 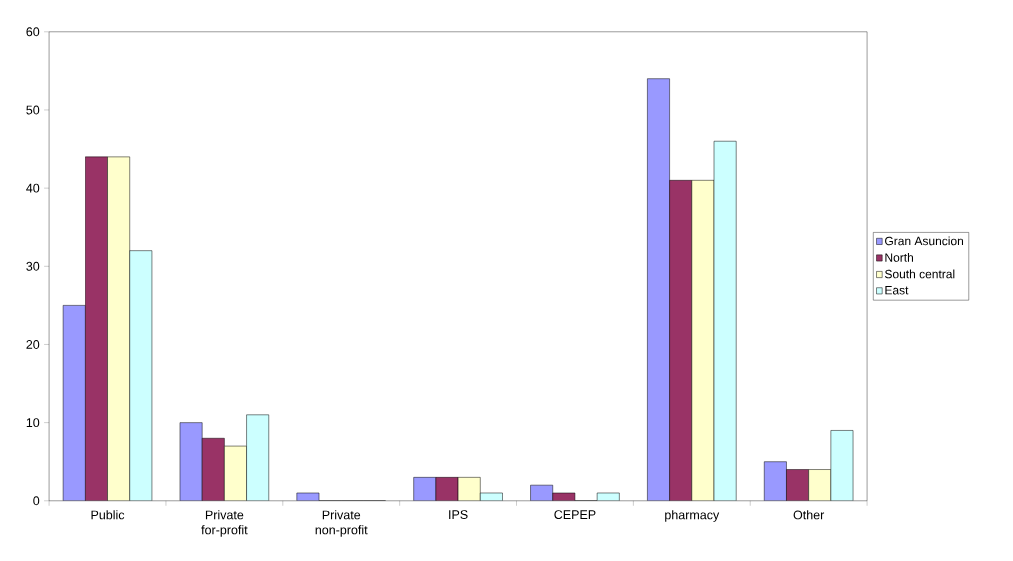 I want to click on x-tick-label: IPS, so click(x=458, y=515).